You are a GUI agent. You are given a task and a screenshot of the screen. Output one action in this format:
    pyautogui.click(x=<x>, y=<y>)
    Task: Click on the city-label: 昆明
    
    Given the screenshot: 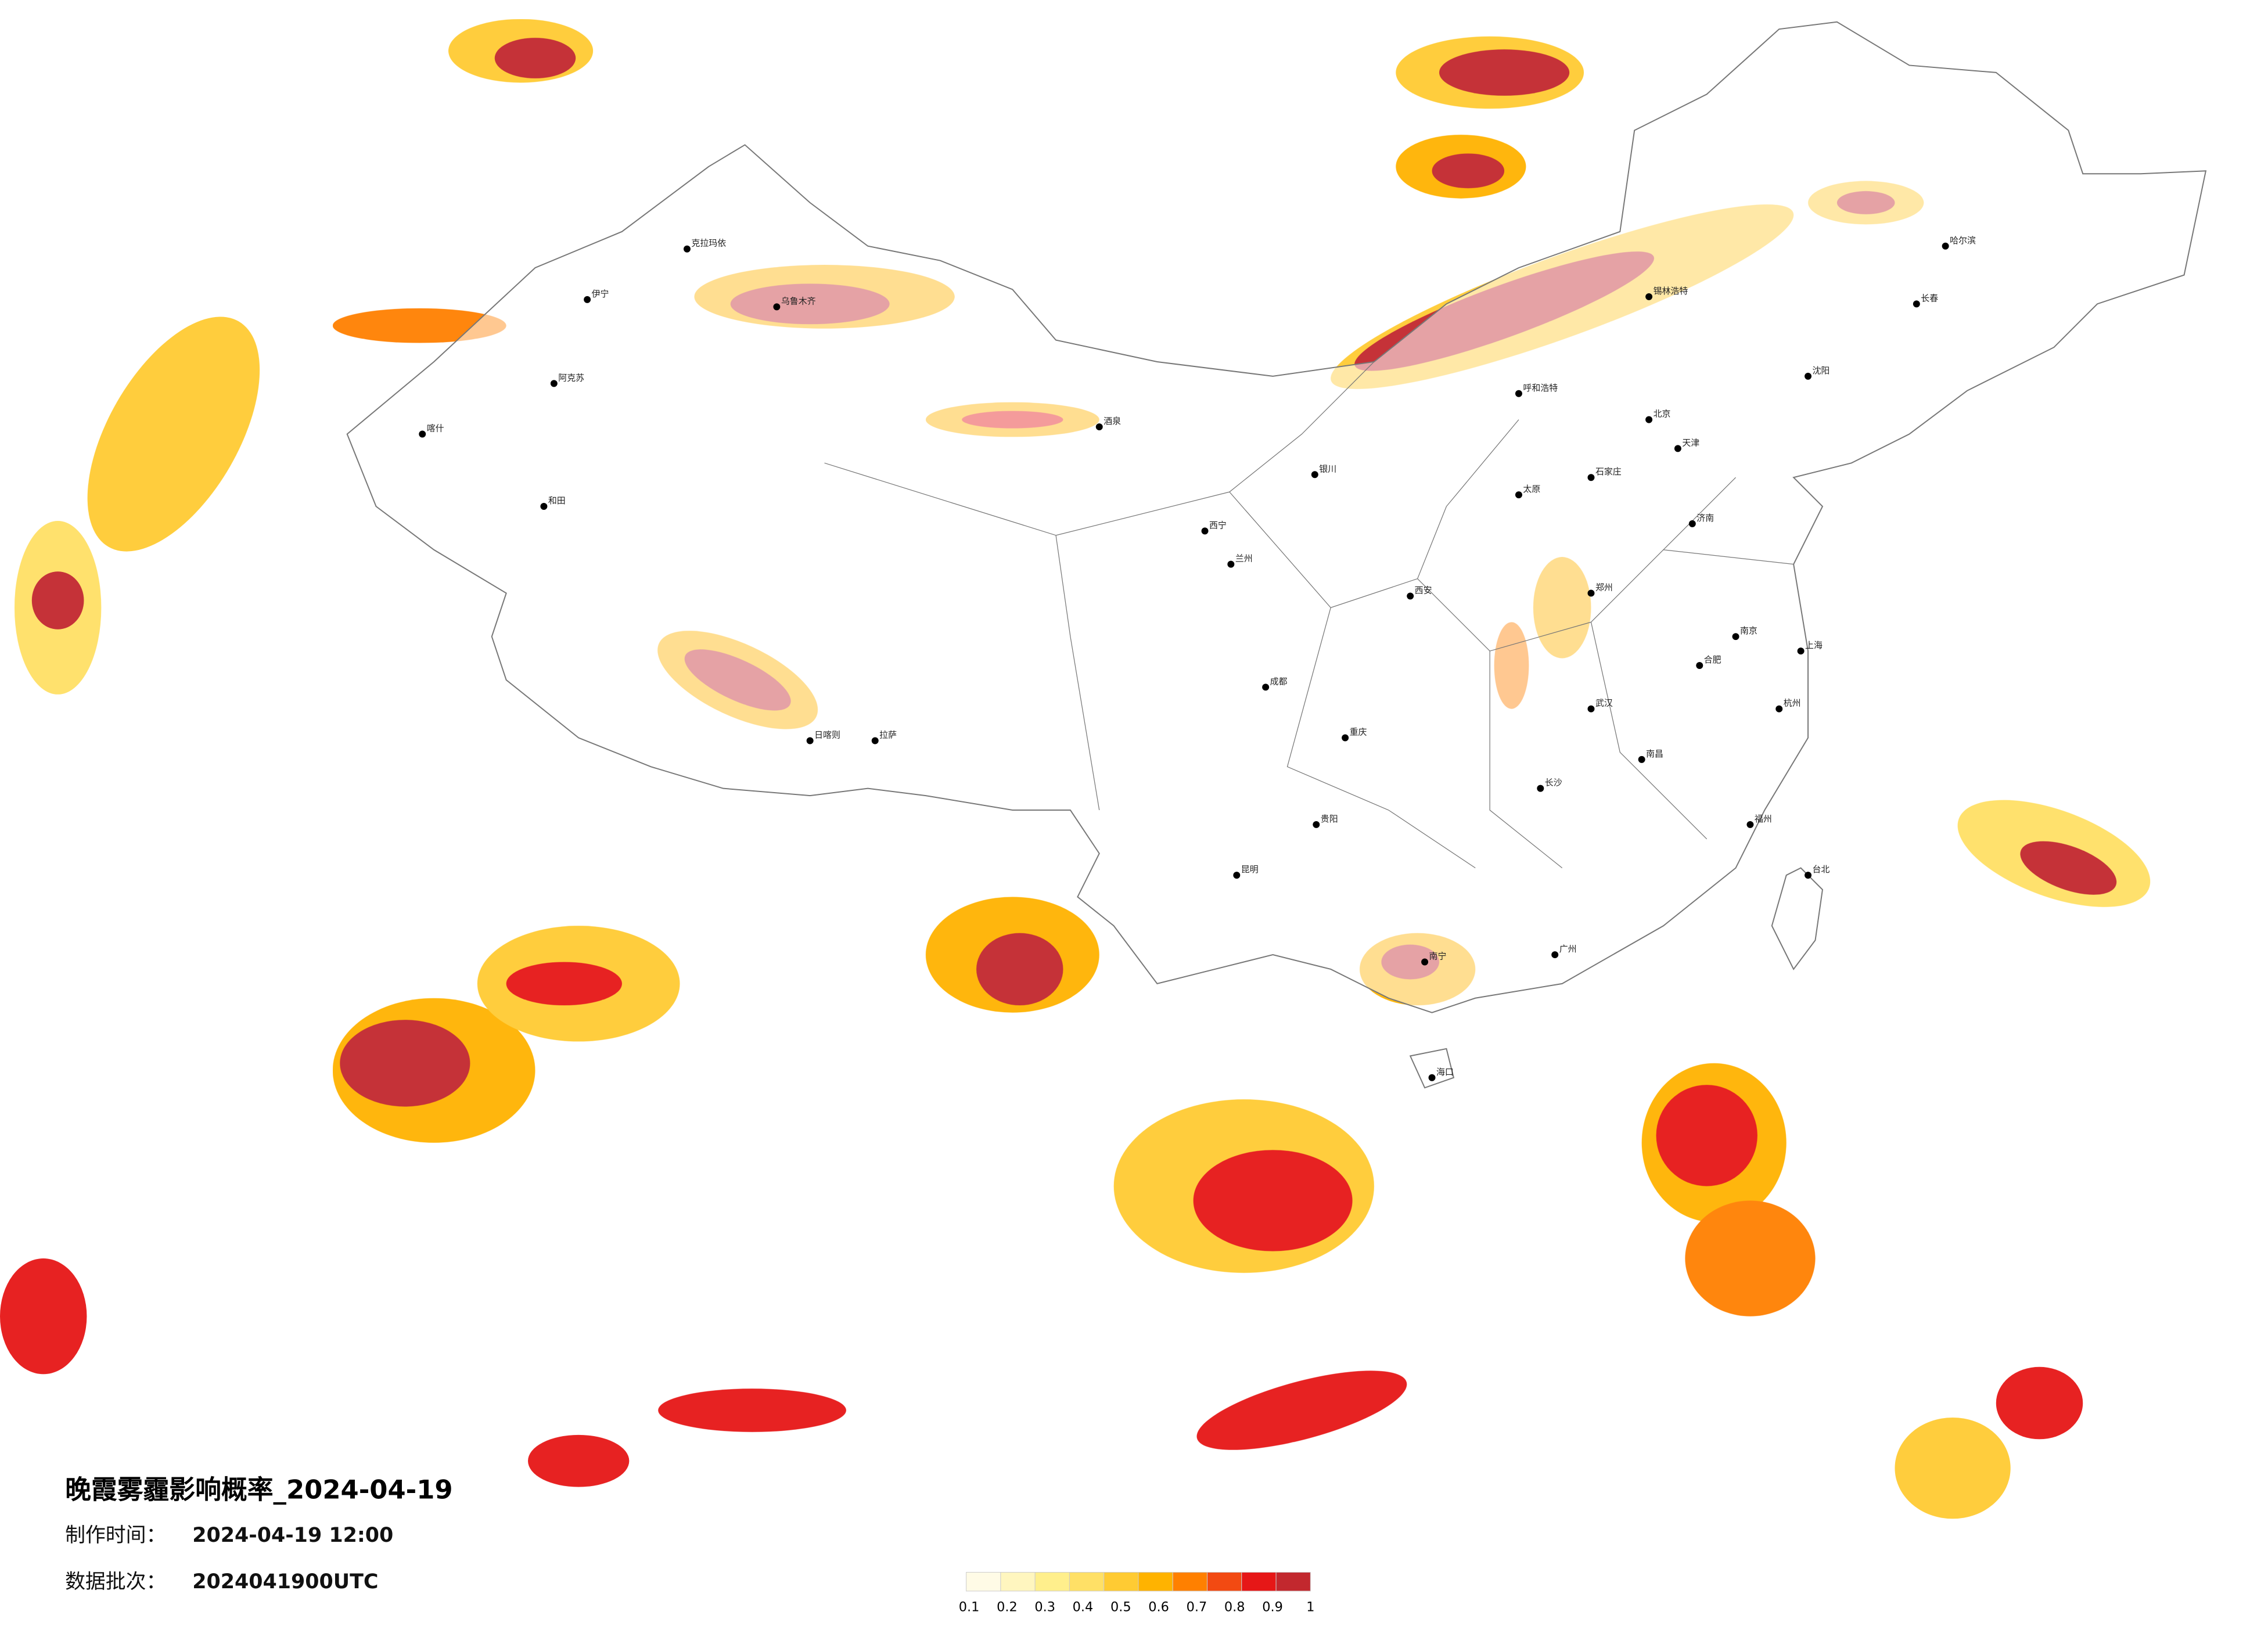 What is the action you would take?
    pyautogui.click(x=1250, y=869)
    